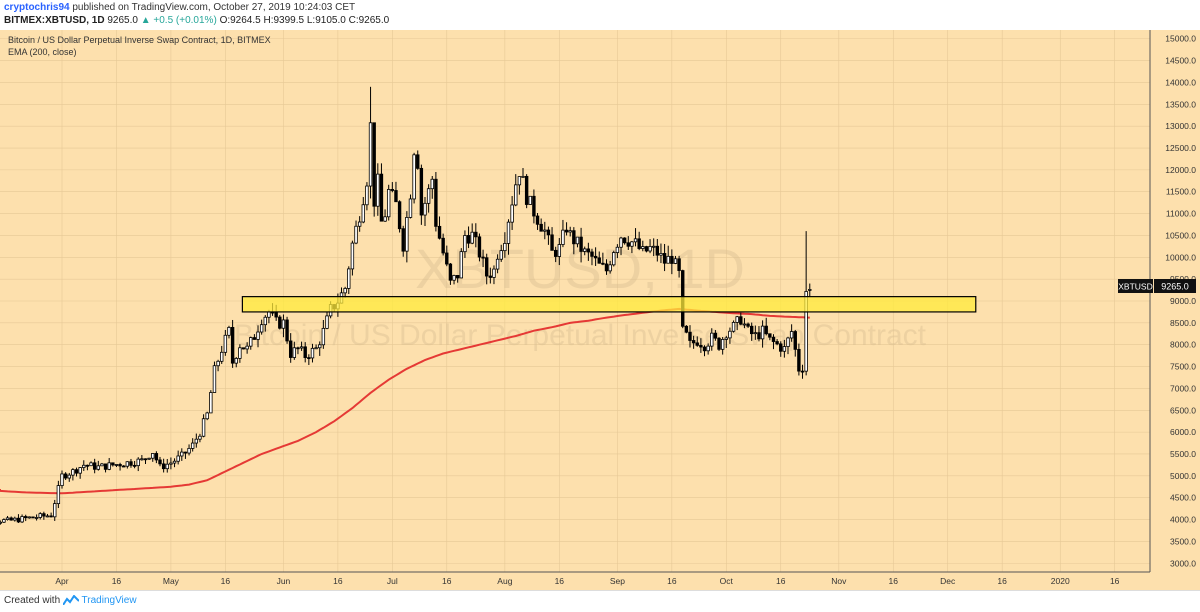 This screenshot has width=1200, height=612. What do you see at coordinates (1180, 170) in the screenshot?
I see `price-tick-label: 12000.0` at bounding box center [1180, 170].